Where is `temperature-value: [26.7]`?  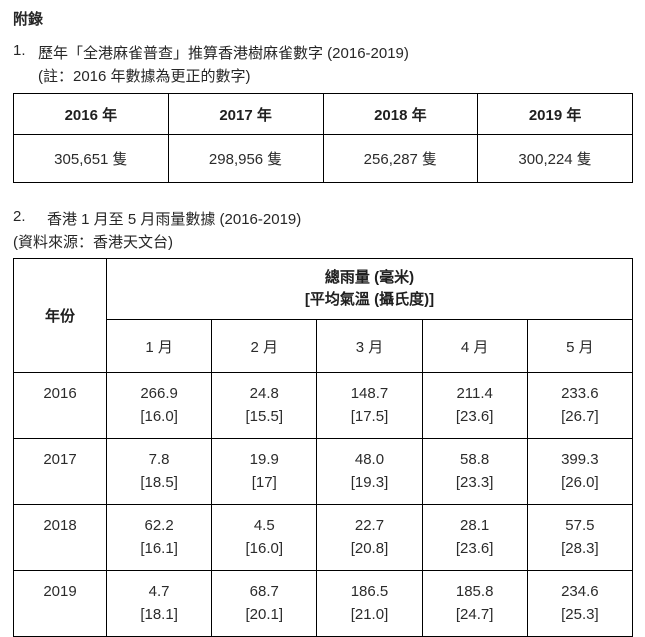
temperature-value: [26.7] is located at coordinates (580, 416).